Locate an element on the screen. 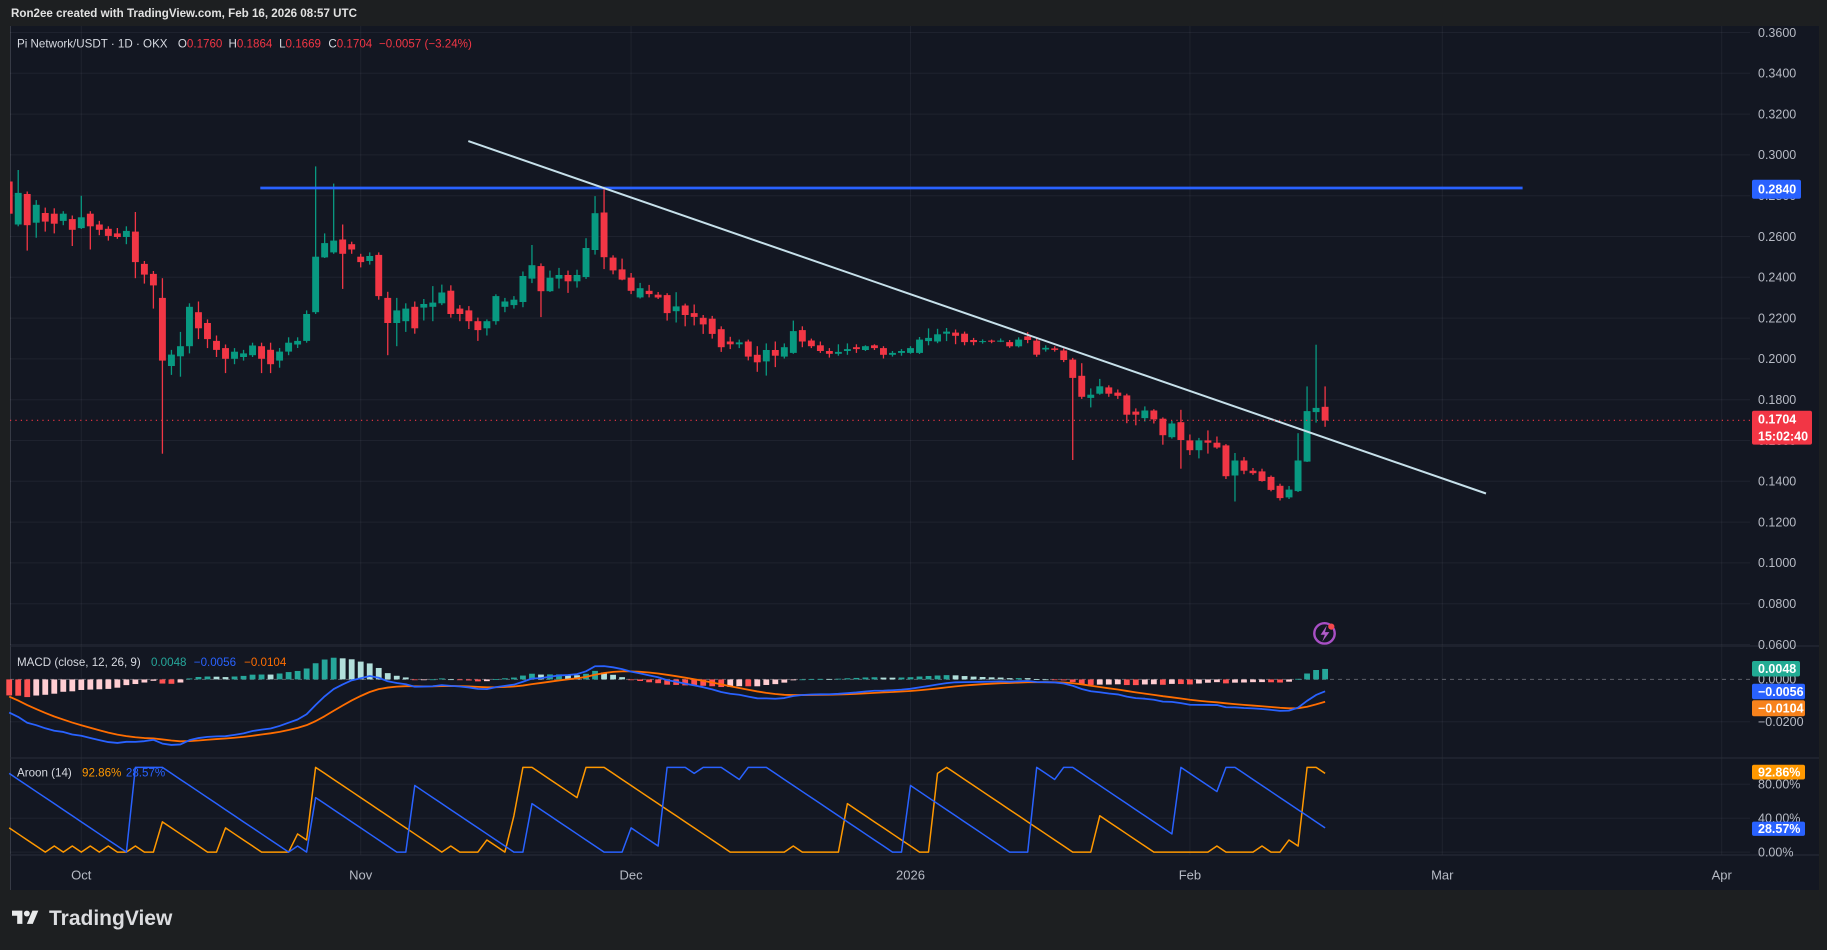 Image resolution: width=1827 pixels, height=950 pixels. svg-text: 80.00% is located at coordinates (1779, 785).